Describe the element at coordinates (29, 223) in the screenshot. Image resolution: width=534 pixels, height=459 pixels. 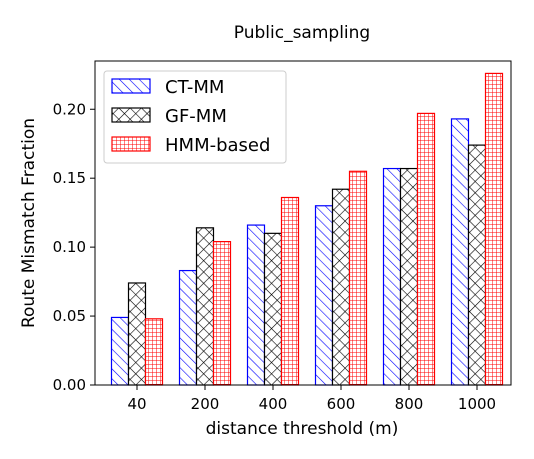
I see `y-axis-label: Route Mismatch Fraction` at that location.